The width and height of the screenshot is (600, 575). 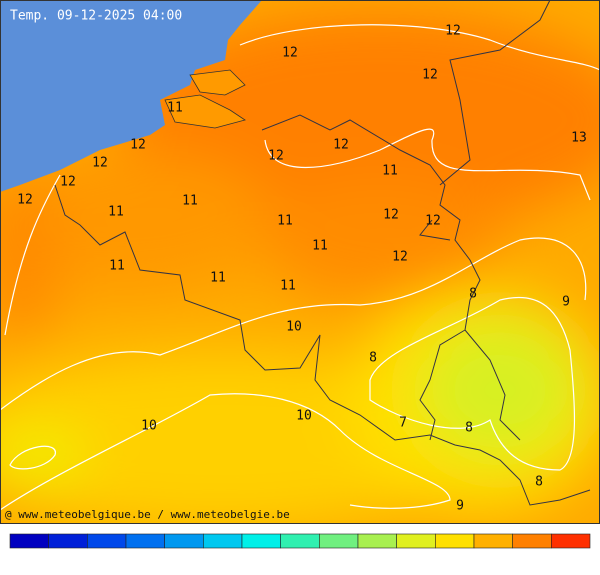 I want to click on temperature-label: 13, so click(x=579, y=138).